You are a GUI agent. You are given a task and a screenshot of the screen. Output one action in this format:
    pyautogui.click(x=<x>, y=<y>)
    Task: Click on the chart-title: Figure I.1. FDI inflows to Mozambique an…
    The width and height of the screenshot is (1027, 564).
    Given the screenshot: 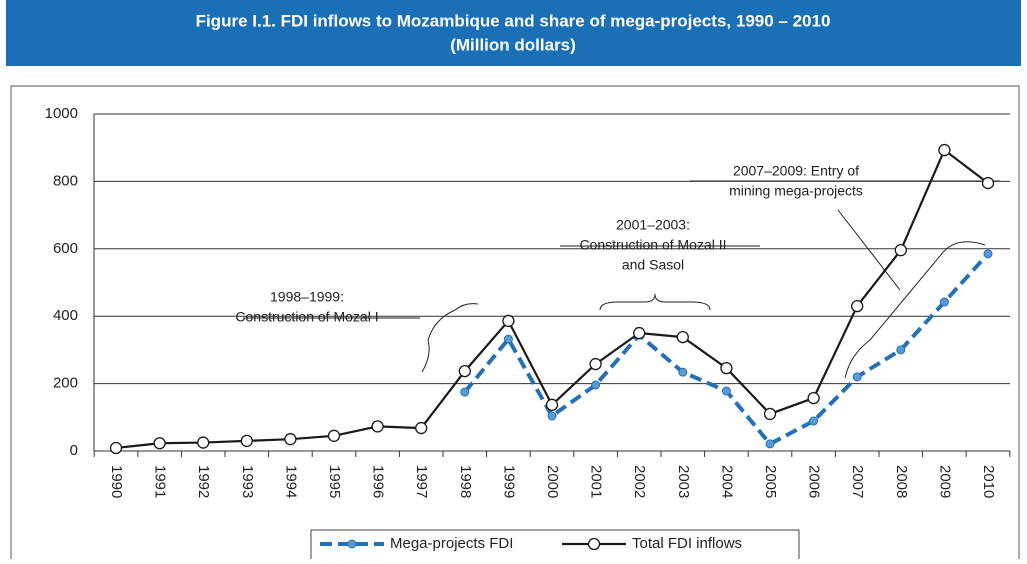 What is the action you would take?
    pyautogui.click(x=513, y=20)
    